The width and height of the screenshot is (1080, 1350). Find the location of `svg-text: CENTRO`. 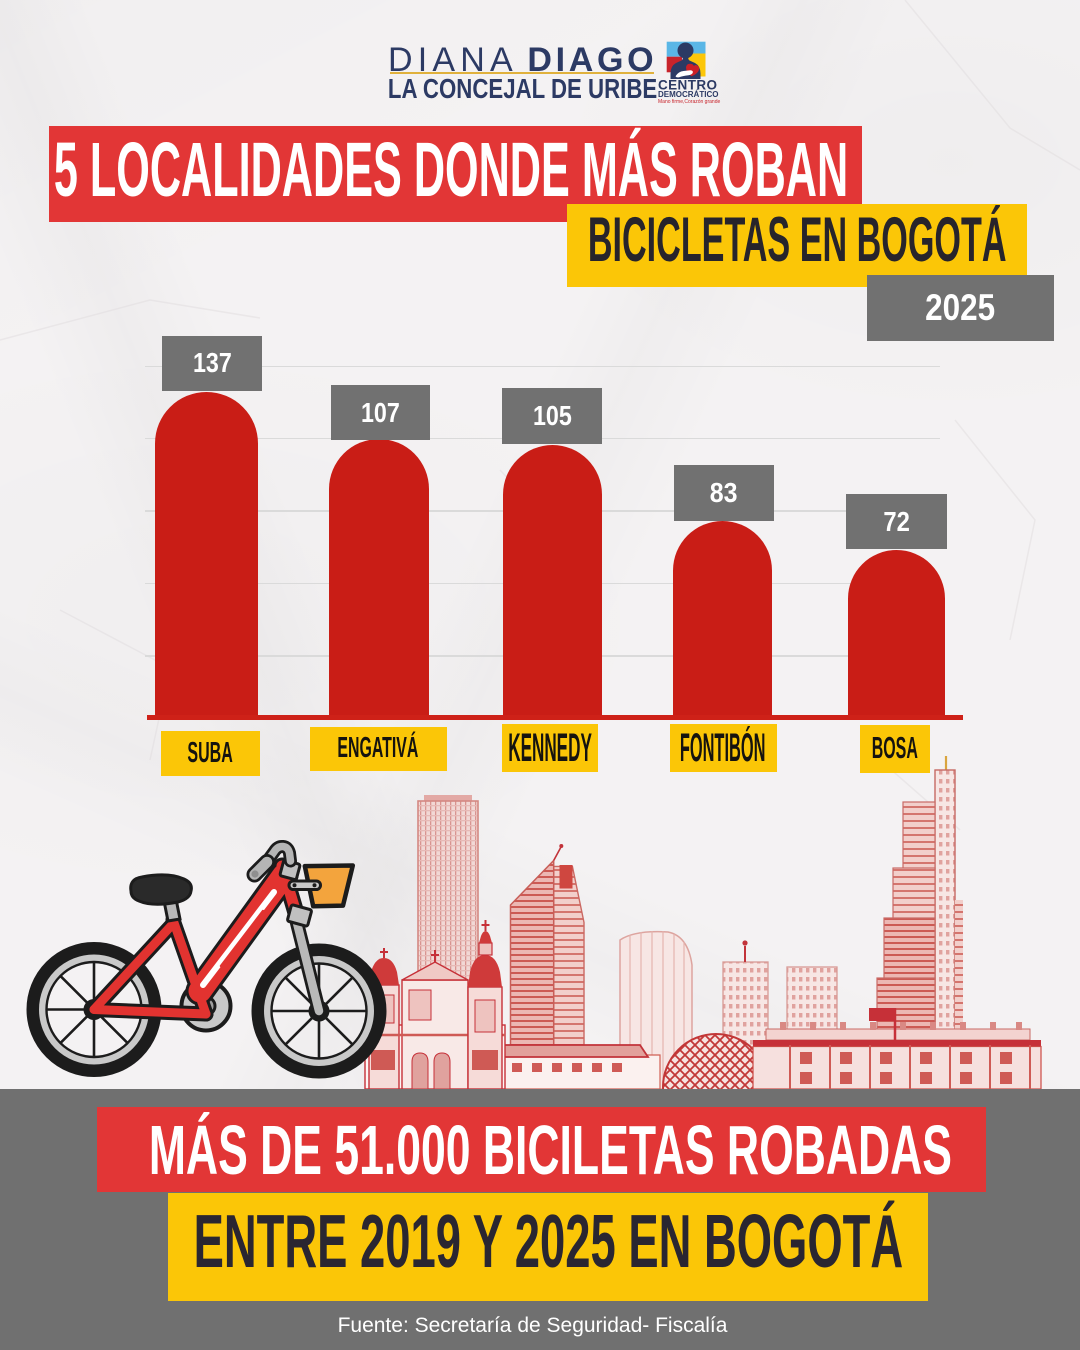

svg-text: CENTRO is located at coordinates (687, 85).